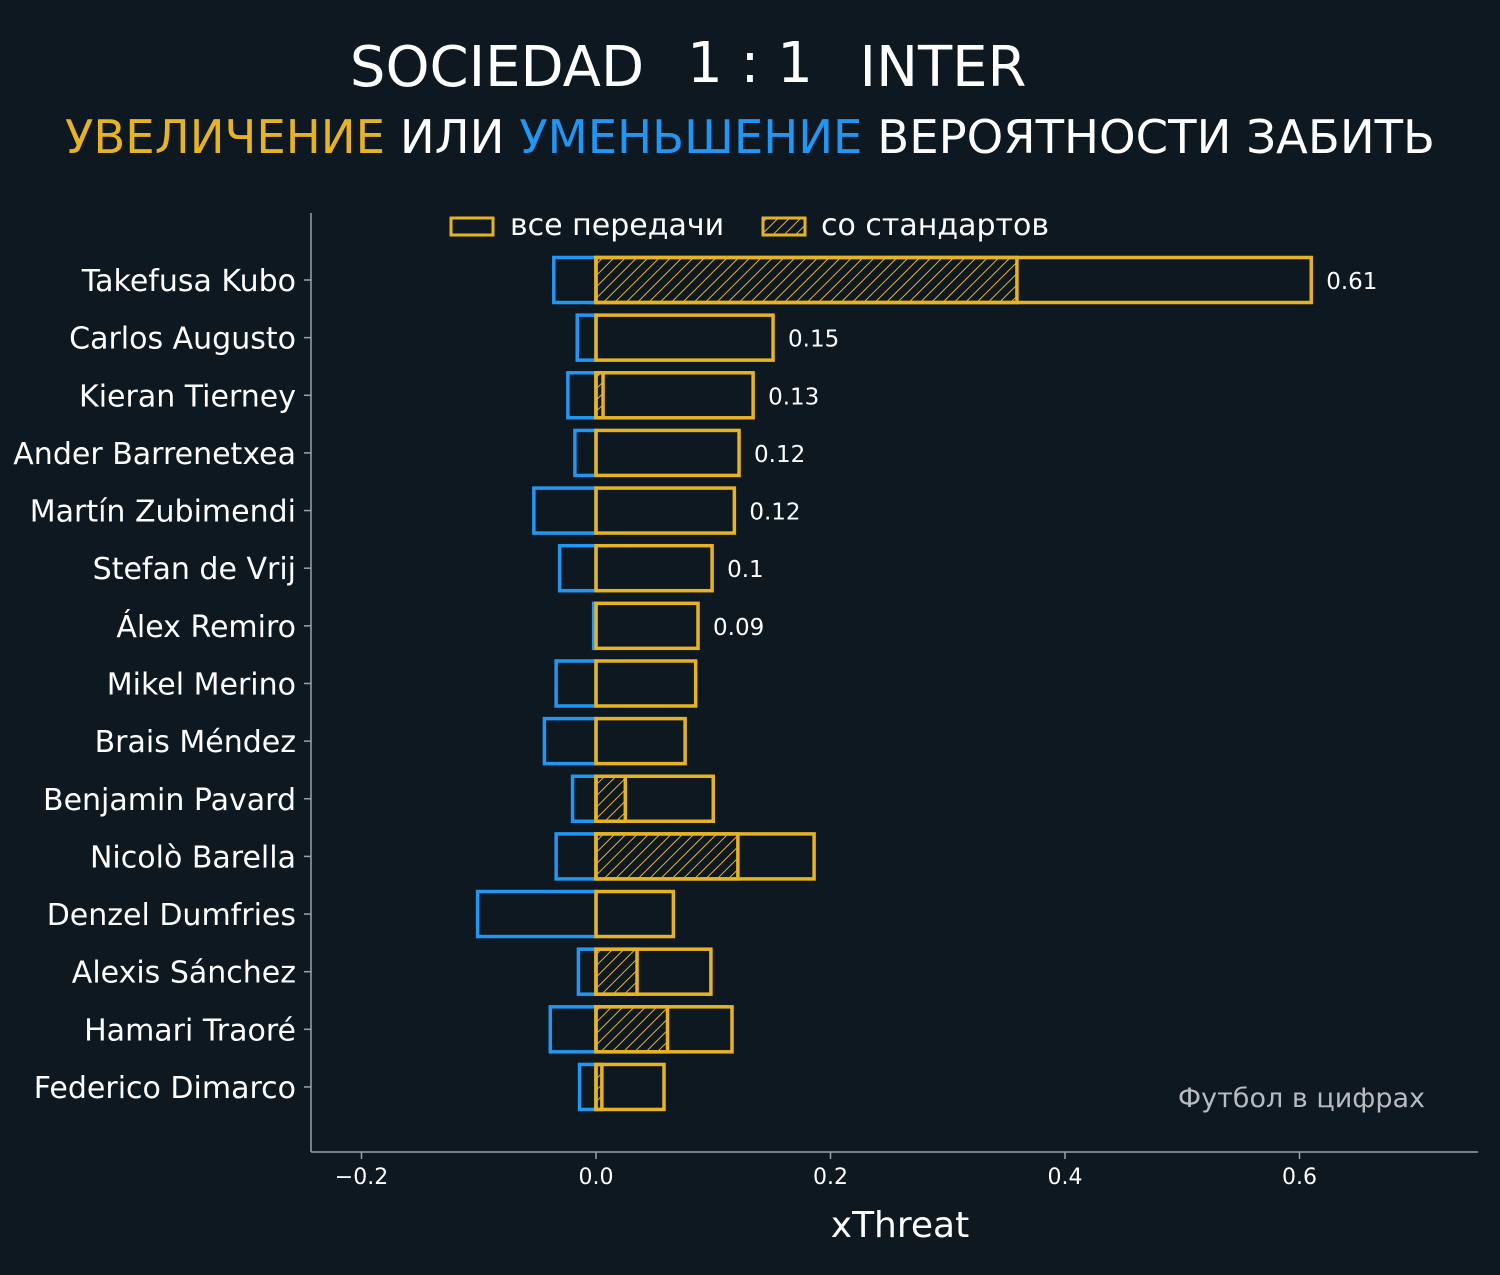 This screenshot has height=1275, width=1500. What do you see at coordinates (570, 741) in the screenshot?
I see `bar-negative-brais-mendez` at bounding box center [570, 741].